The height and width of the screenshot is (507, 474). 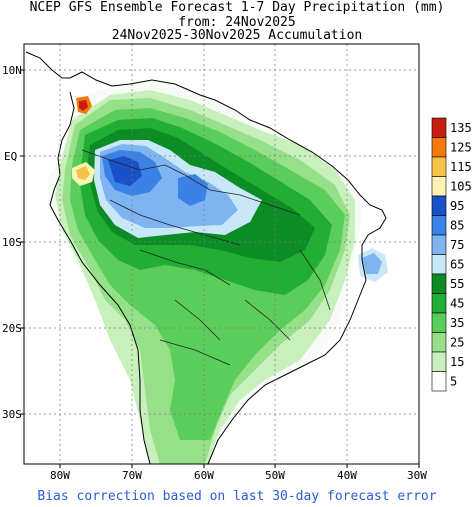 What do you see at coordinates (347, 475) in the screenshot?
I see `lon-label-40w: 40W` at bounding box center [347, 475].